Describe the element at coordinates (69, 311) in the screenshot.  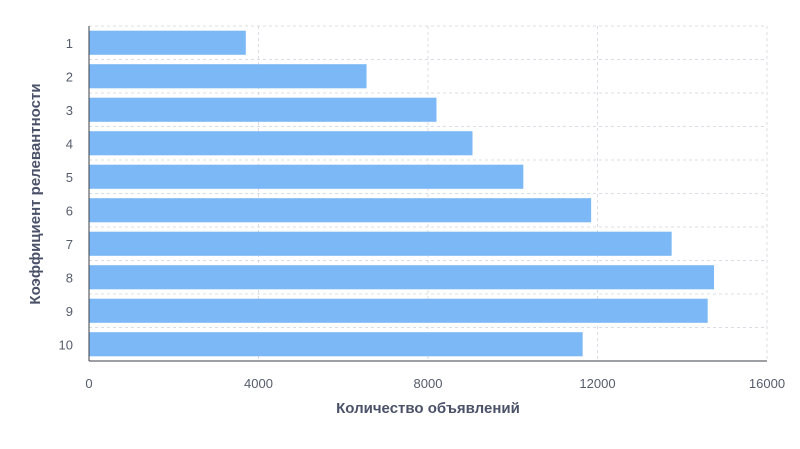
I see `y-tick-label: 9` at that location.